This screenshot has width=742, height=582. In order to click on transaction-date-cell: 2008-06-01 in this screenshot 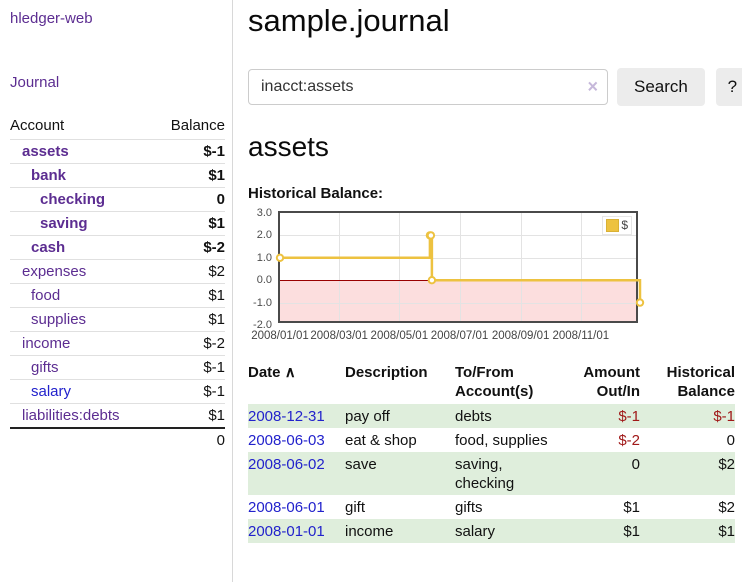, I will do `click(296, 507)`.